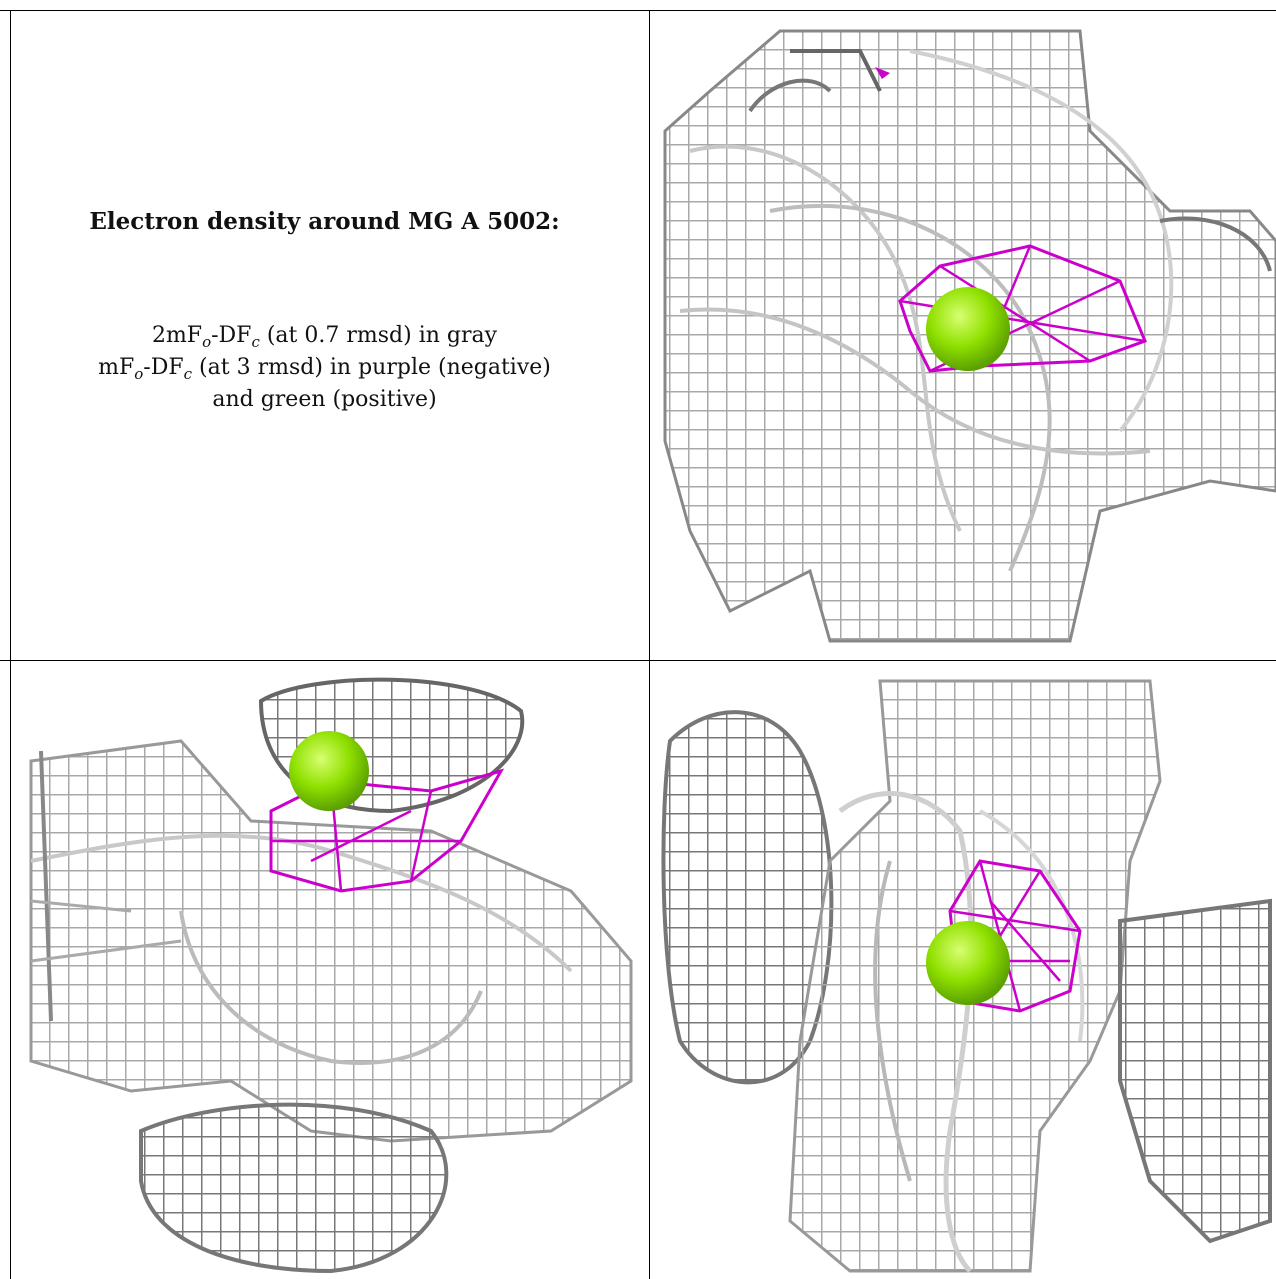 The width and height of the screenshot is (1276, 1279). What do you see at coordinates (324, 369) in the screenshot?
I see `legend-line-difference: mFo-DFc (at 3 rmsd) in purple (negative)` at bounding box center [324, 369].